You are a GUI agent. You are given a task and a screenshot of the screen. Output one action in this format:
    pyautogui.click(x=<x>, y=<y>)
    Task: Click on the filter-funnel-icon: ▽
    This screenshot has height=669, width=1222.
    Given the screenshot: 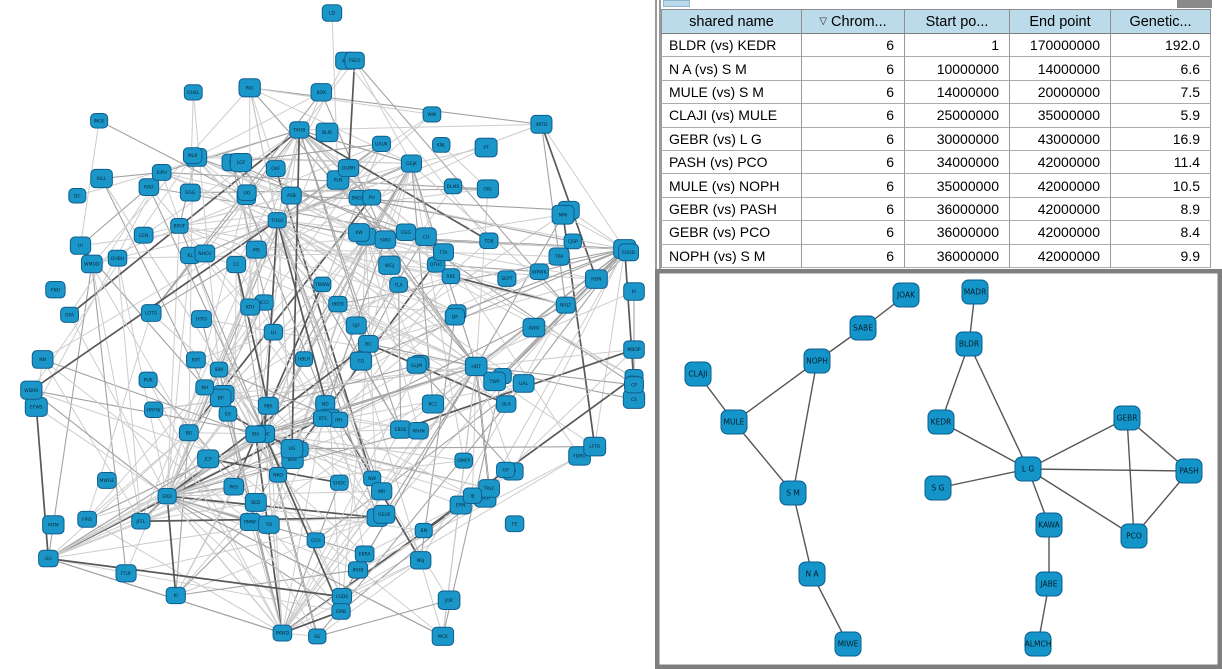 What is the action you would take?
    pyautogui.click(x=823, y=21)
    